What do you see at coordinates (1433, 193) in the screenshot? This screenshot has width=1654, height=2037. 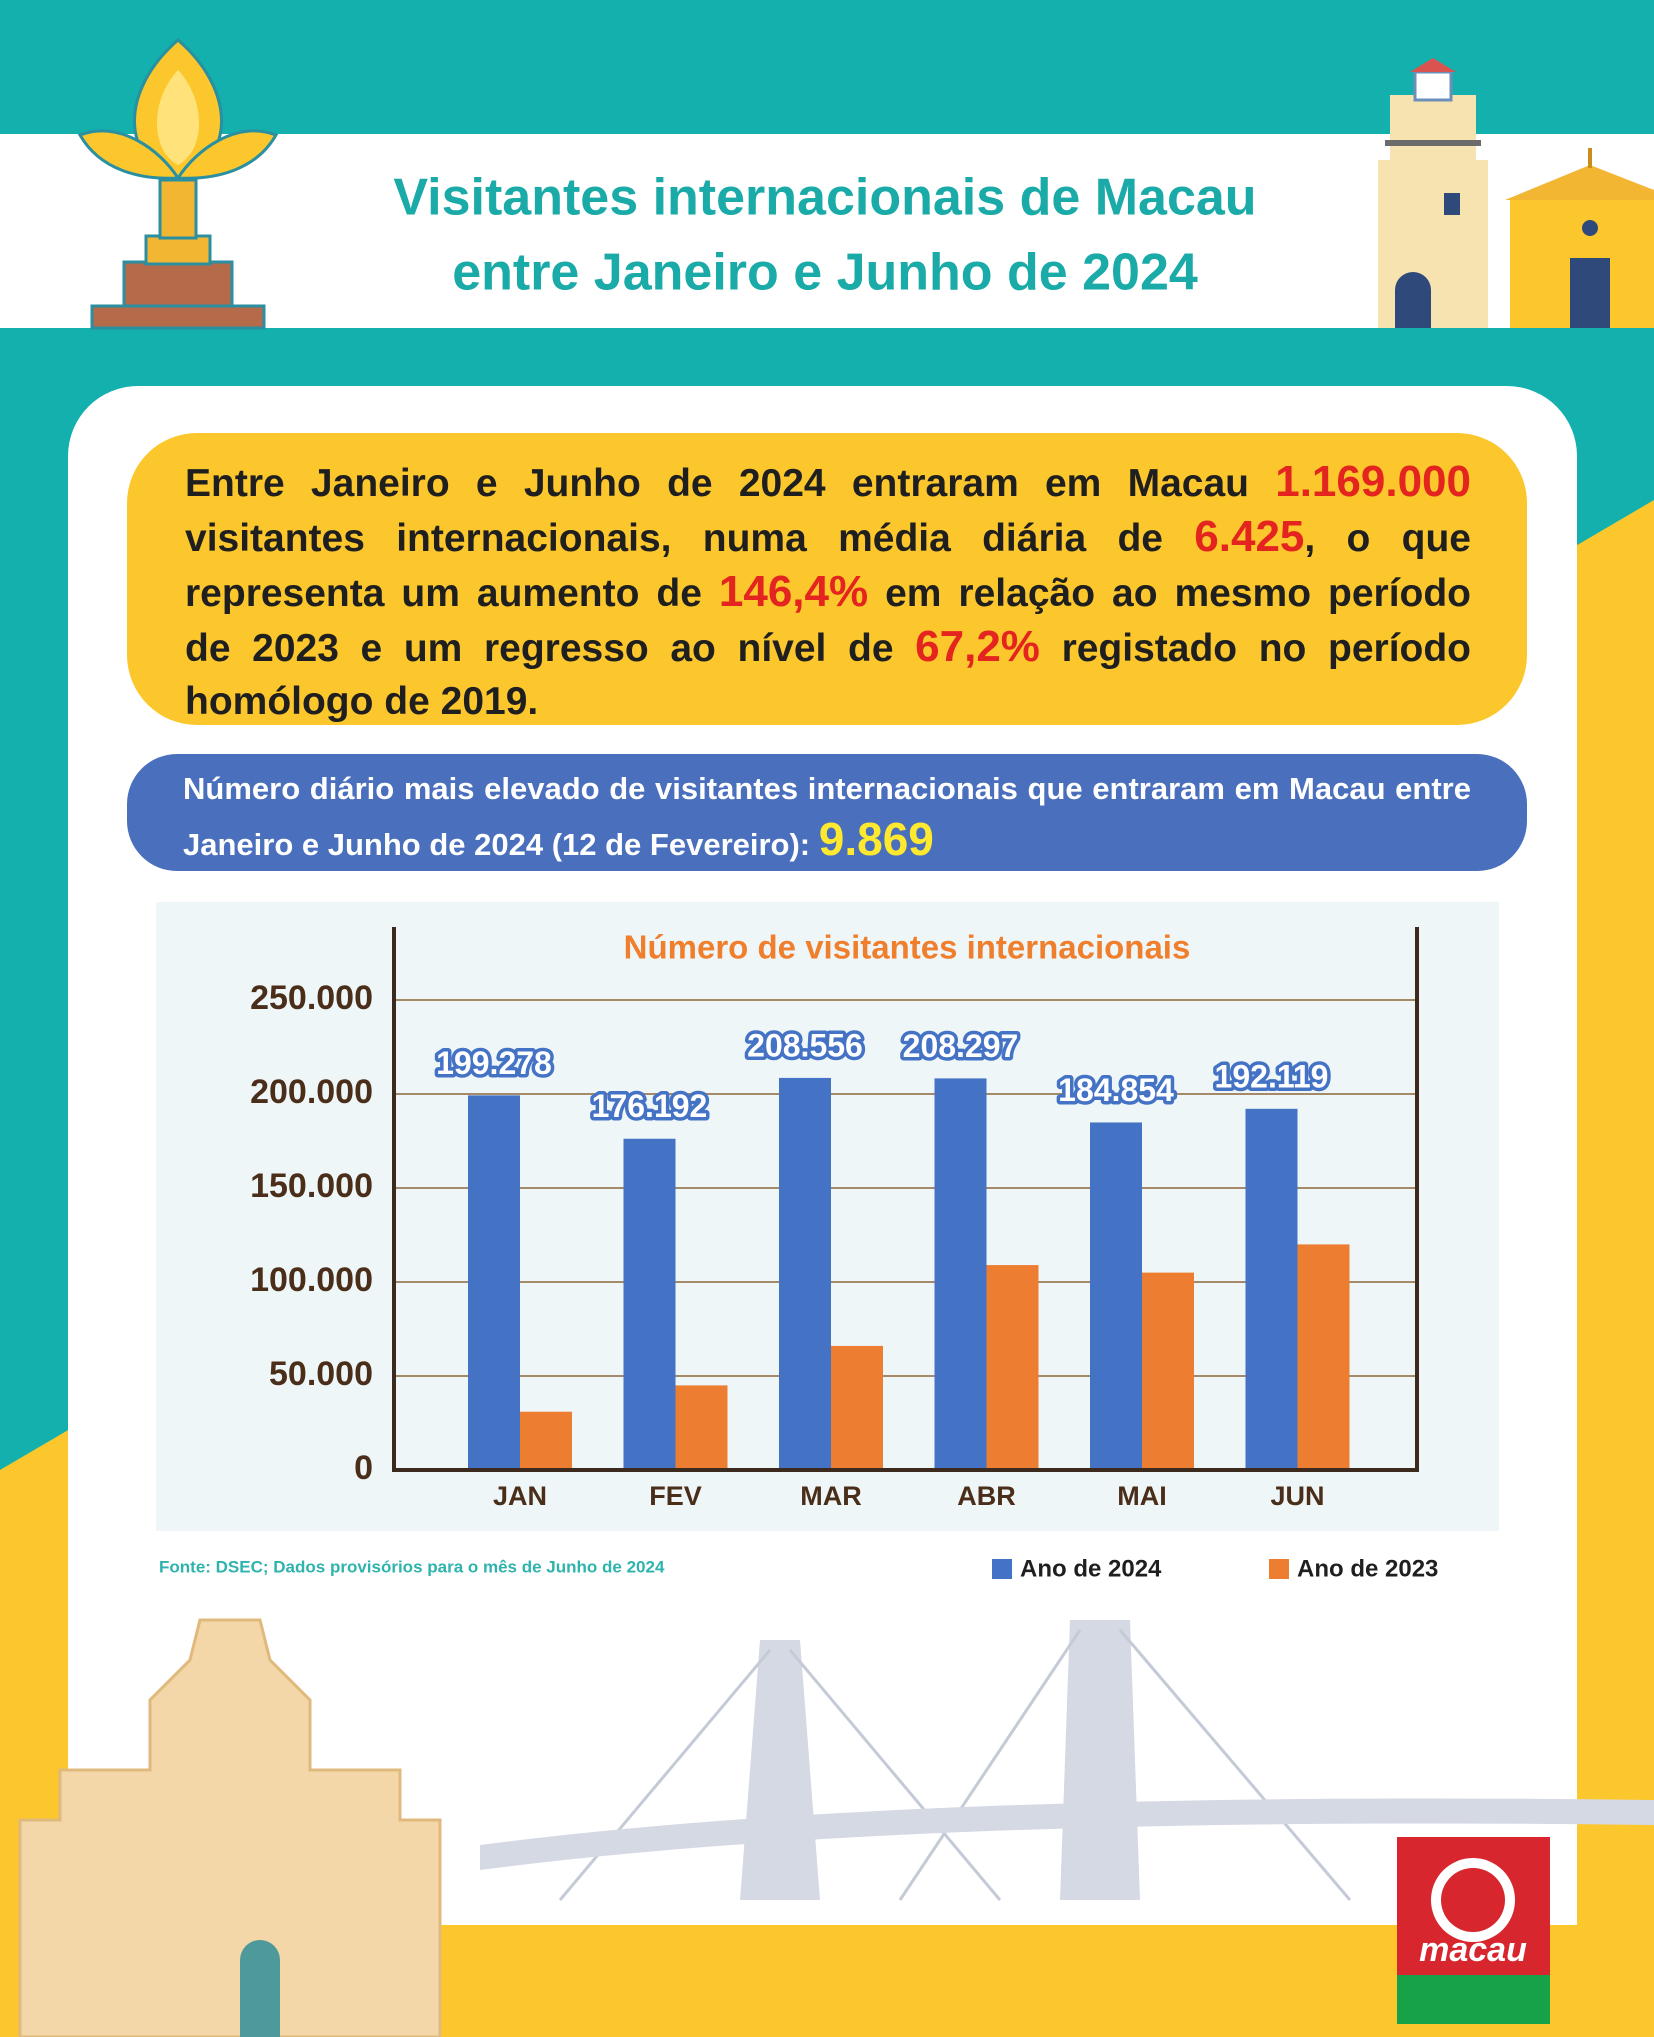 I see `lighthouse-icon` at bounding box center [1433, 193].